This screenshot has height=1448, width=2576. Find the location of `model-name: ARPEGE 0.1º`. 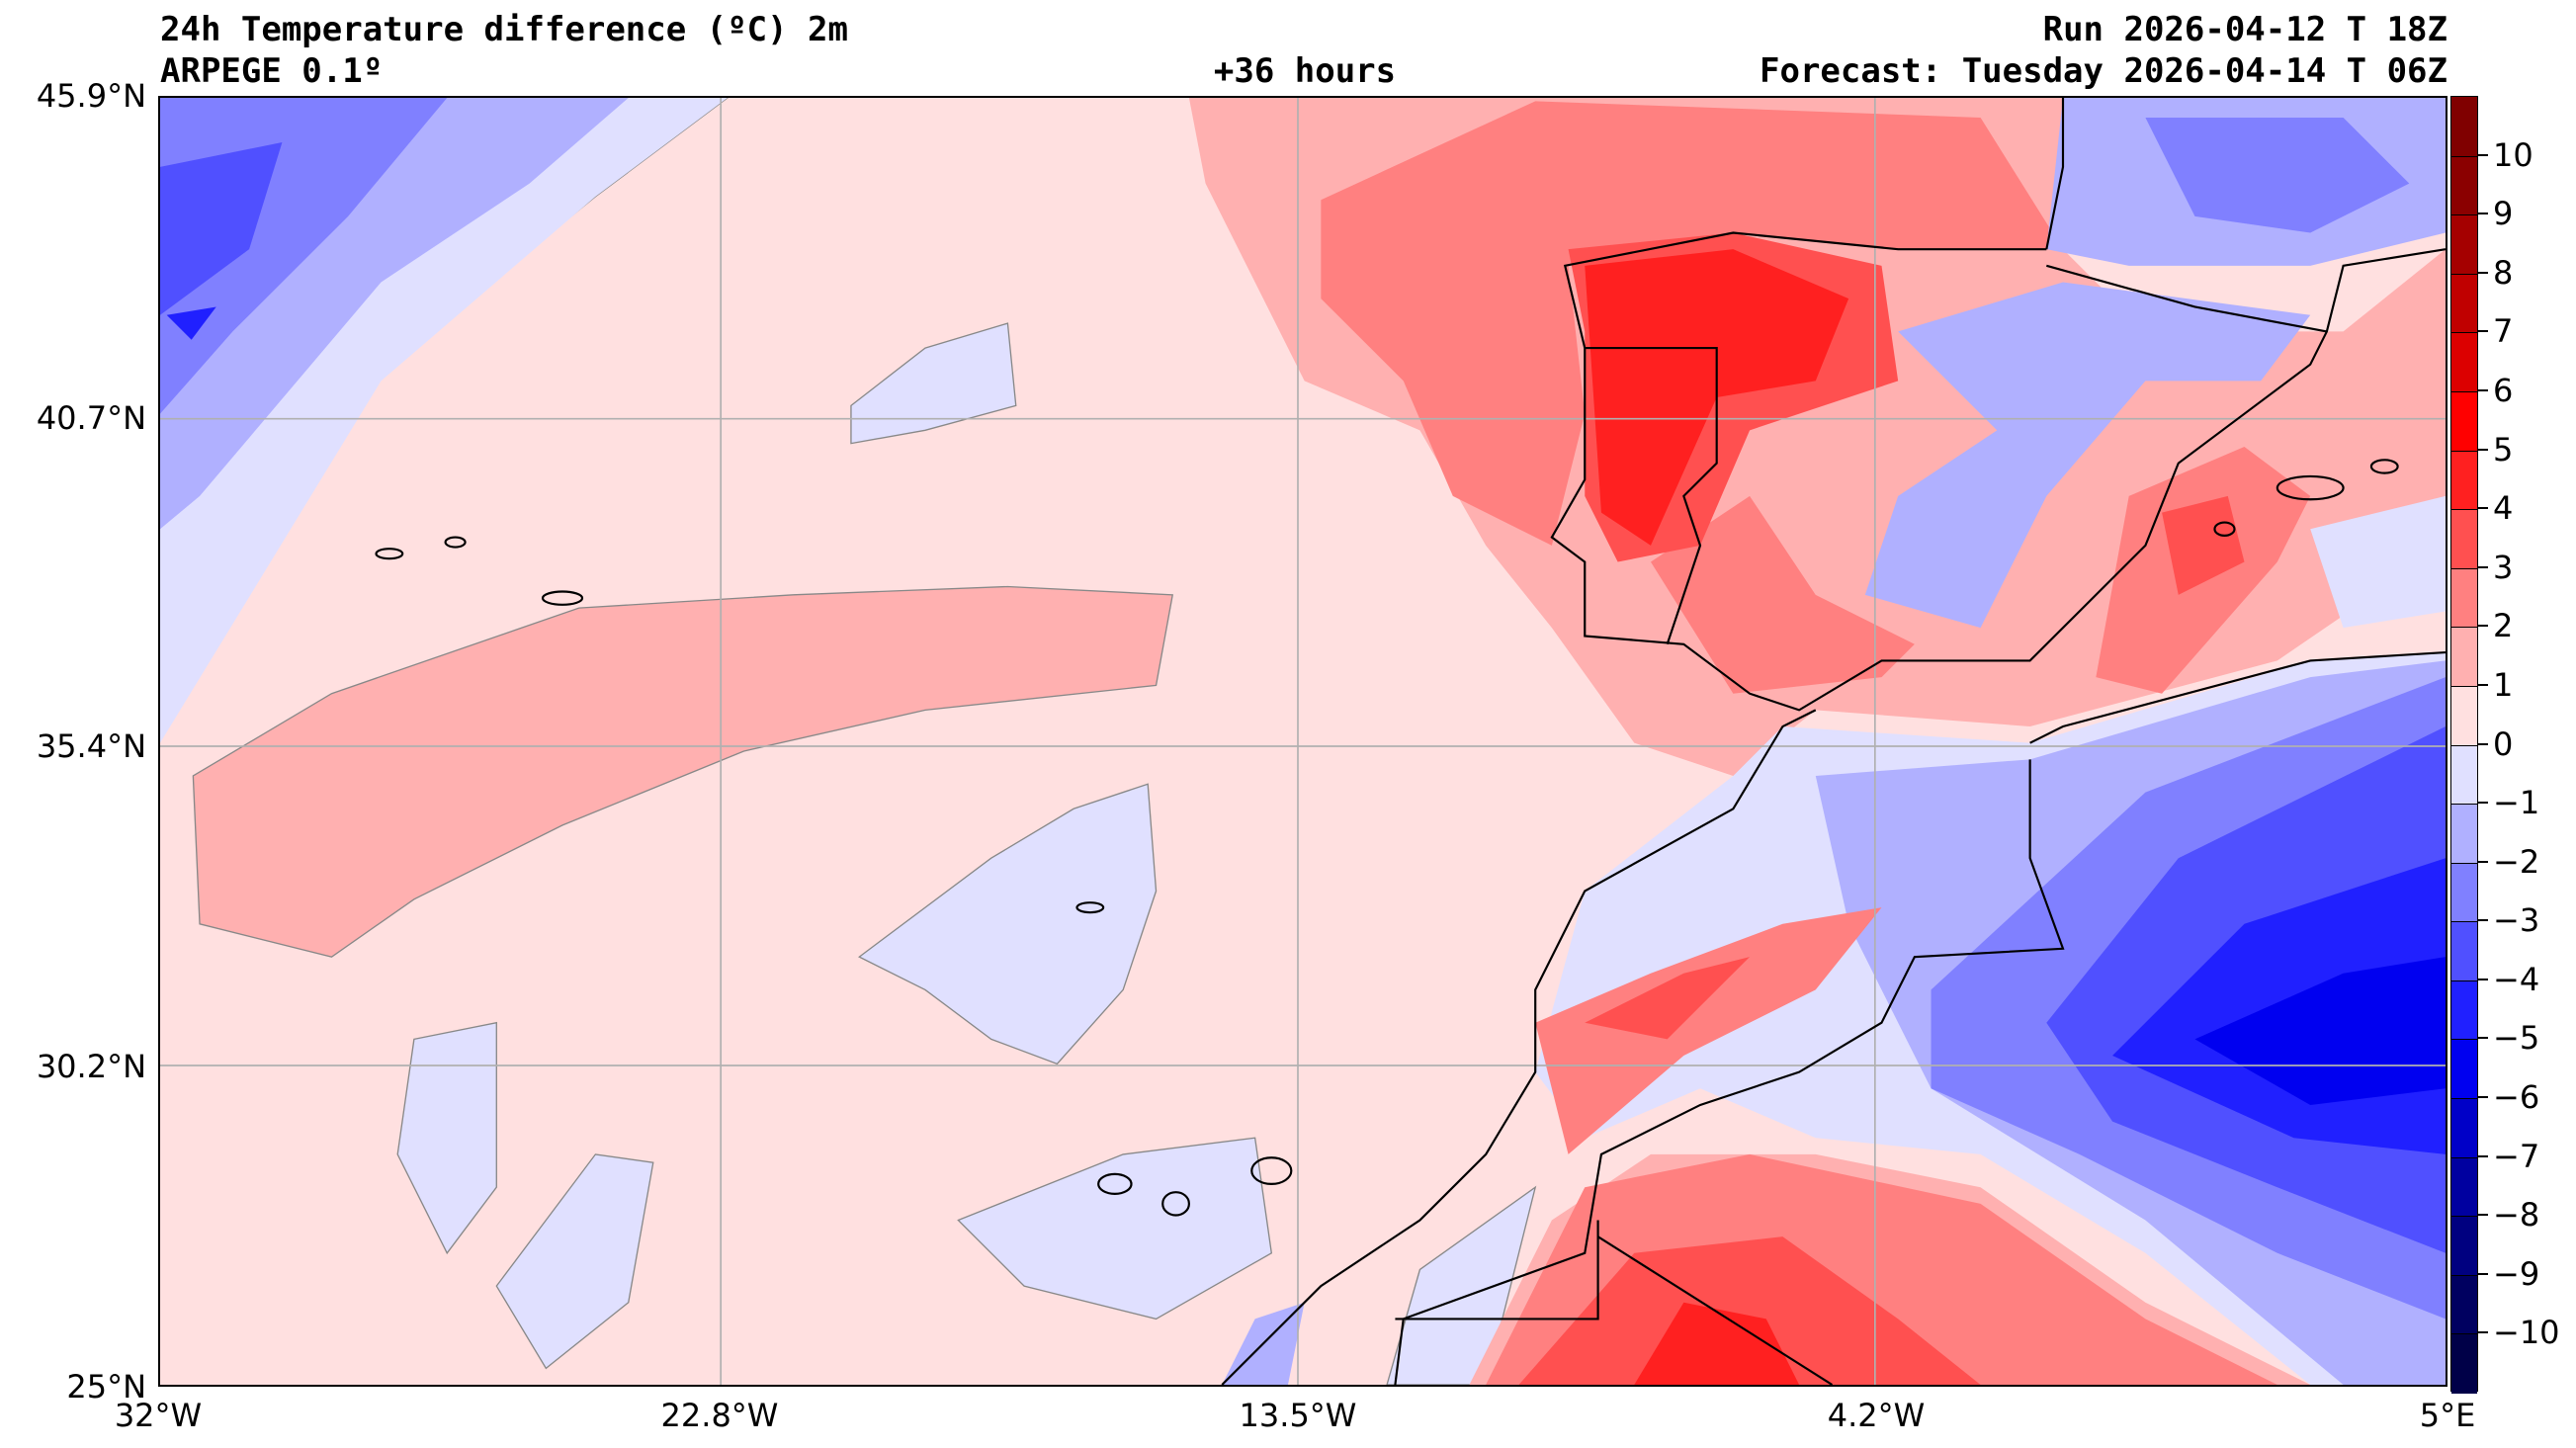

model-name: ARPEGE 0.1º is located at coordinates (272, 71).